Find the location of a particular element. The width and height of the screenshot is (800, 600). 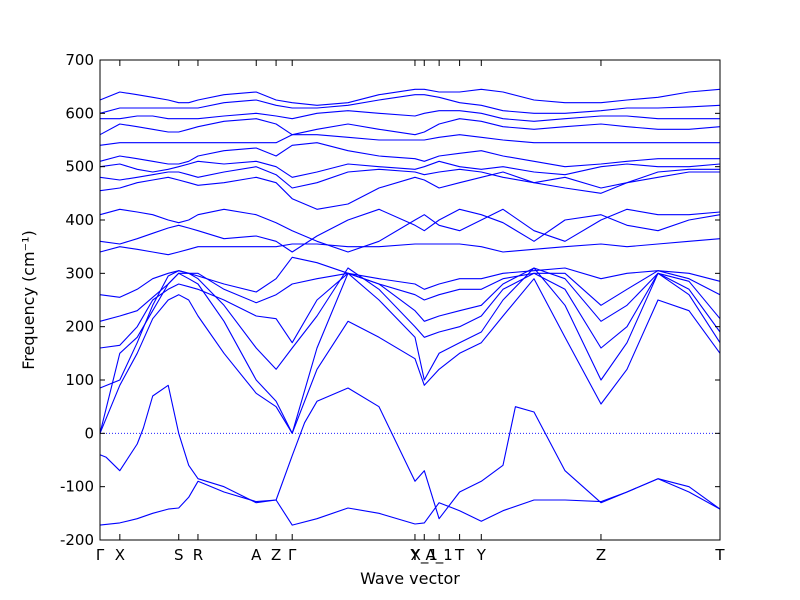

x-tick-label: R is located at coordinates (198, 555).